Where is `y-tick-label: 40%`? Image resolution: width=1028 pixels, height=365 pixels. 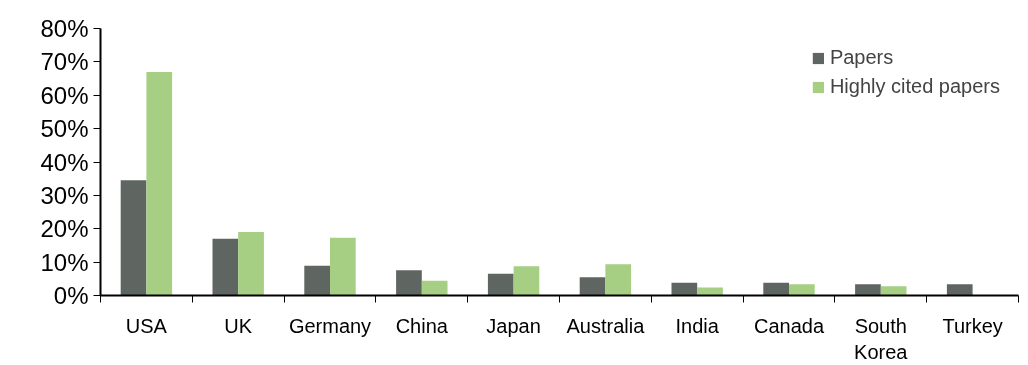 y-tick-label: 40% is located at coordinates (64, 162).